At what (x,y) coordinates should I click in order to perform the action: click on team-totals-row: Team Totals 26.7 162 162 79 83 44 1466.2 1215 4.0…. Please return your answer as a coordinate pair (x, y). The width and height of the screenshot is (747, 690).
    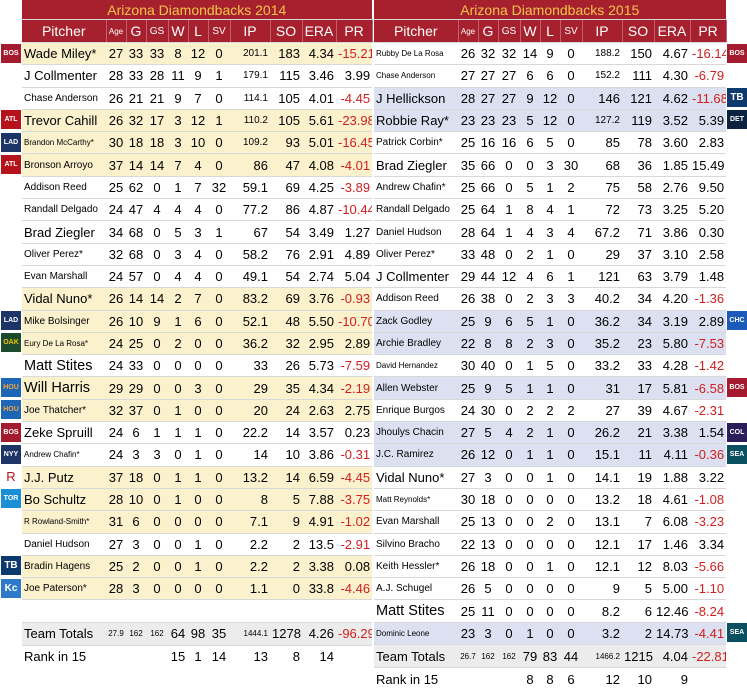
    Looking at the image, I should click on (550, 656).